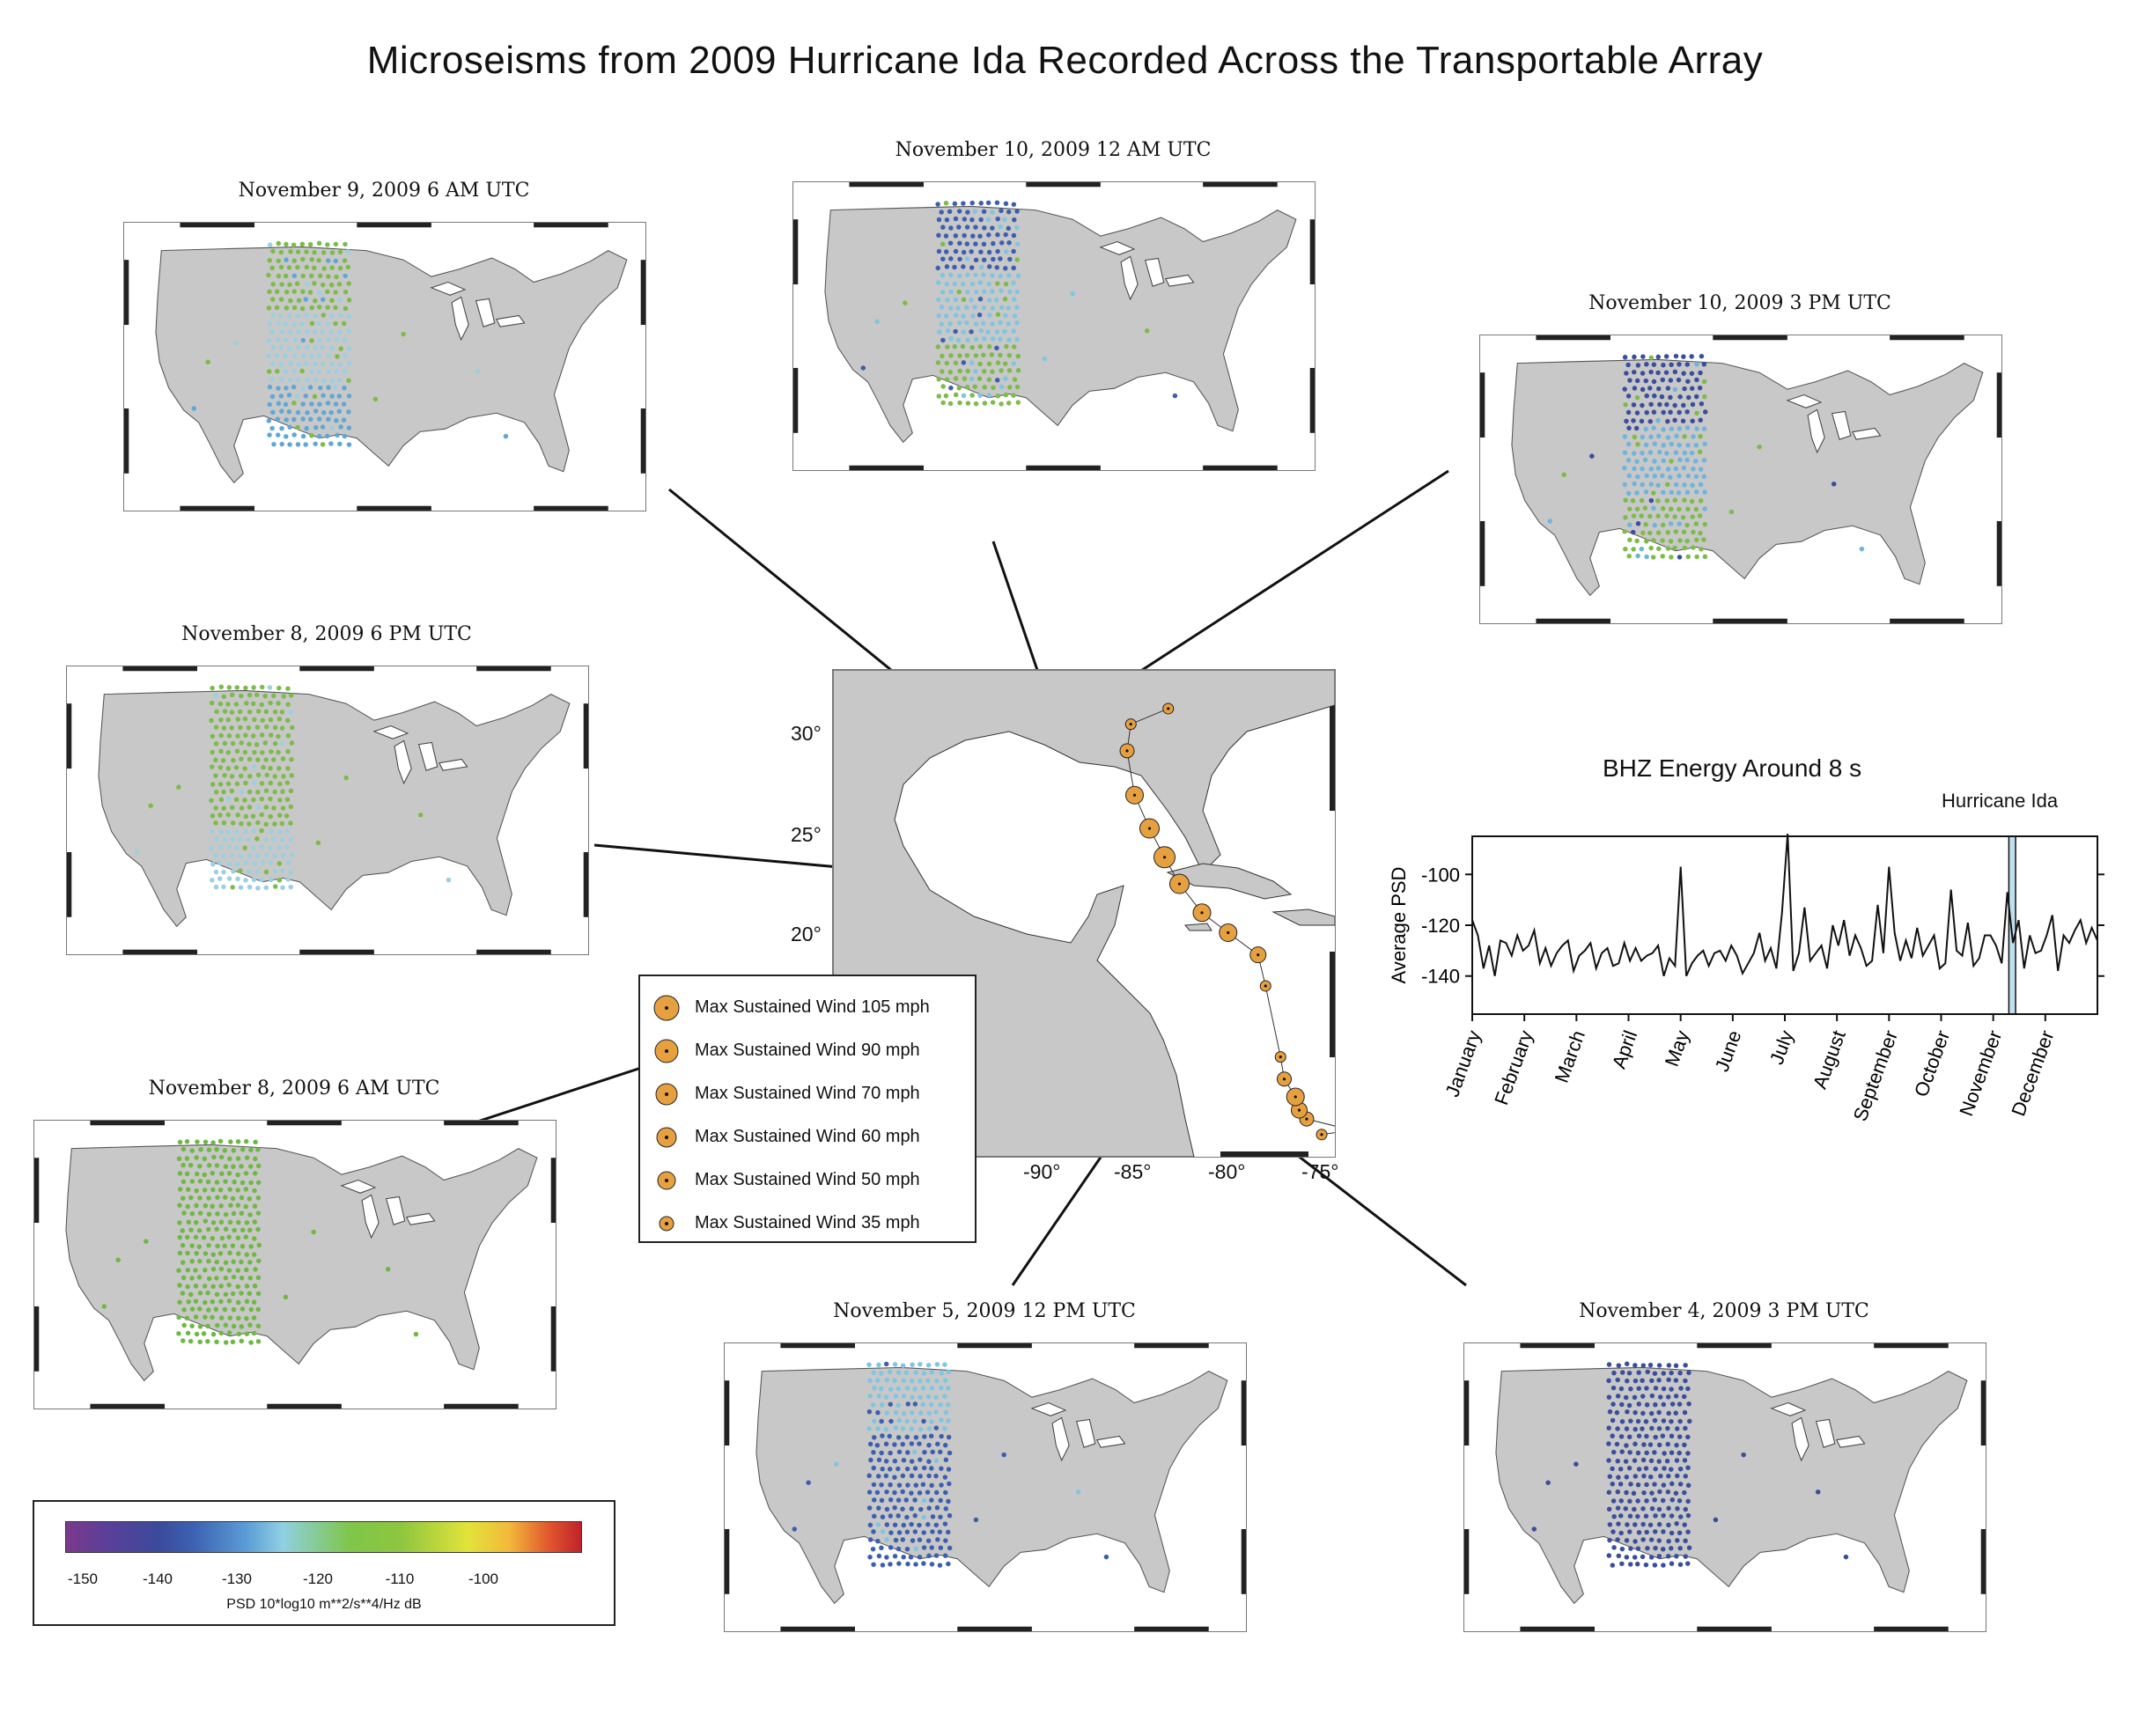 The width and height of the screenshot is (2130, 1736). I want to click on lat-label: 30°, so click(806, 733).